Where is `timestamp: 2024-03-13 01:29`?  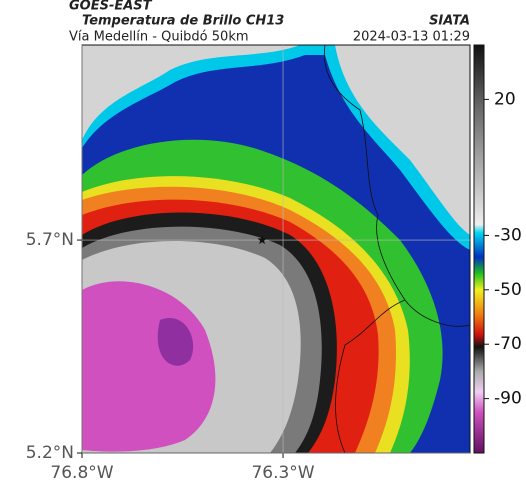 timestamp: 2024-03-13 01:29 is located at coordinates (411, 37).